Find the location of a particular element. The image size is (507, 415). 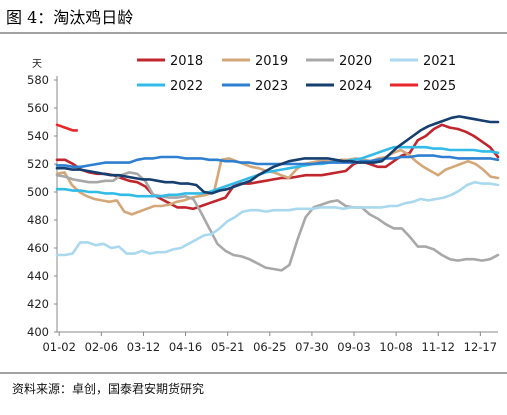

x-tick-label: 04-16 is located at coordinates (185, 347).